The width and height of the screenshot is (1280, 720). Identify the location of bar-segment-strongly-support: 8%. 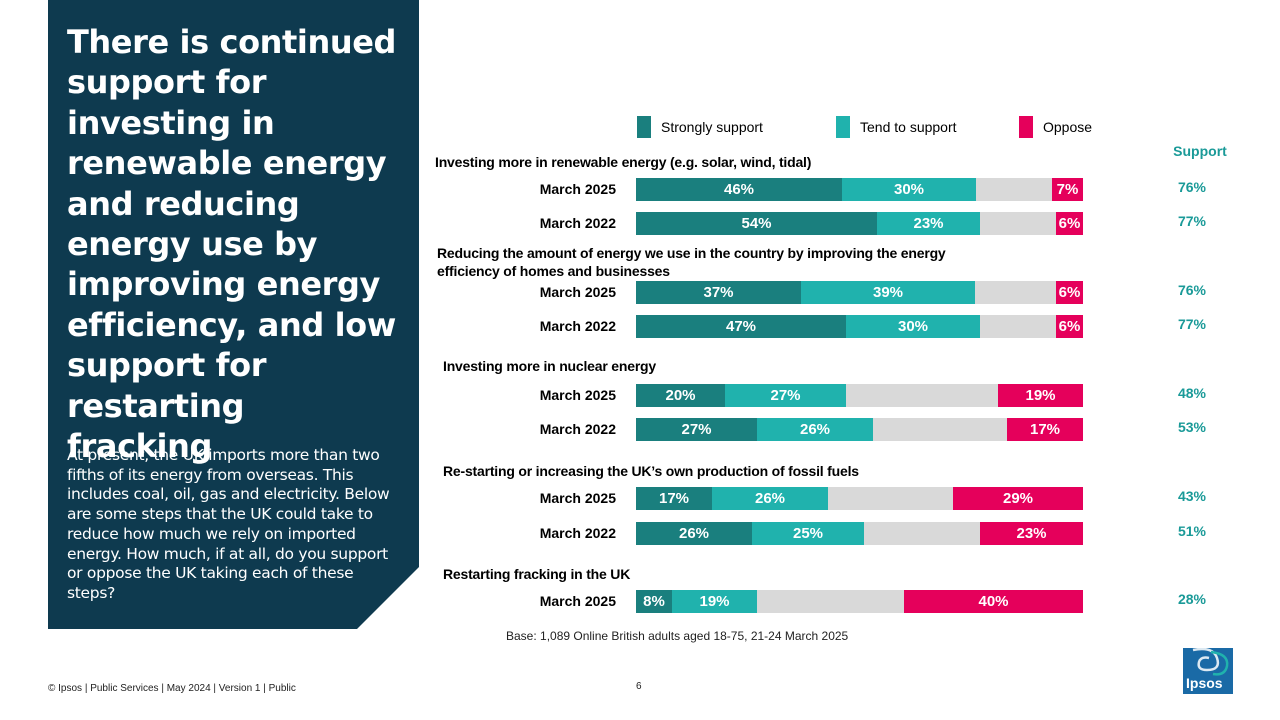
(654, 601).